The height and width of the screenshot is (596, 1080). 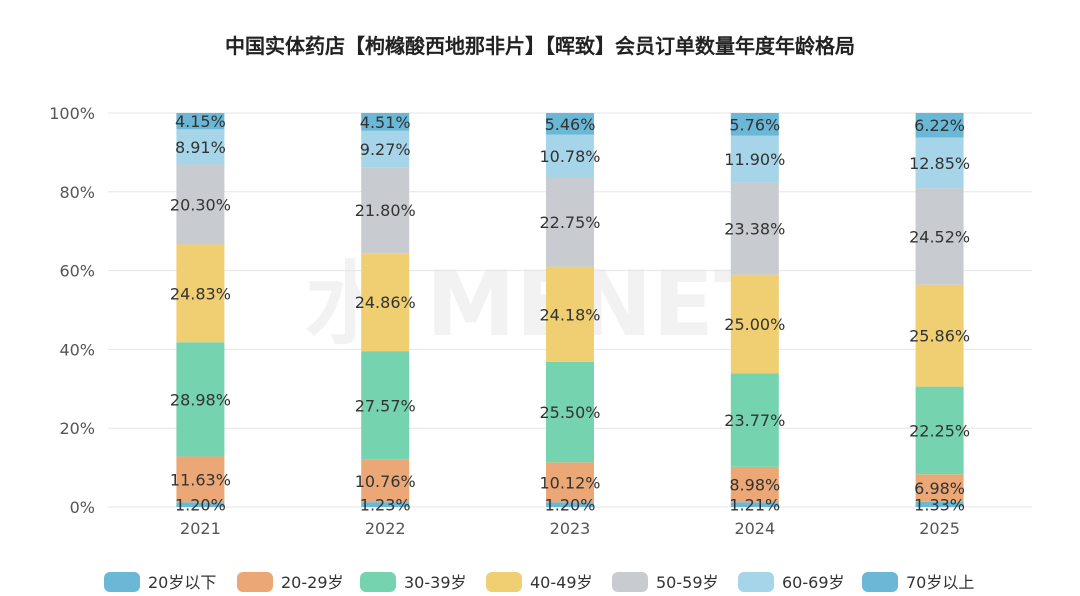 I want to click on data-label: 24.83%, so click(x=200, y=293).